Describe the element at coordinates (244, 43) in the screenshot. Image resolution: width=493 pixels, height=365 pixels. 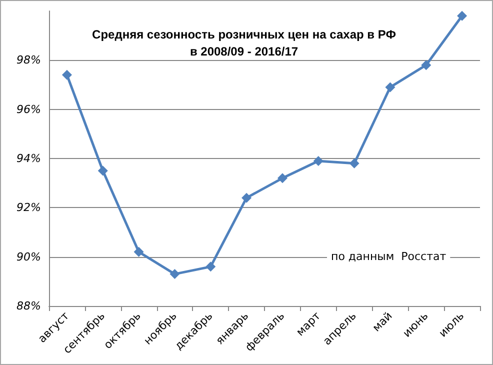
I see `text: Средняя сезонность розничных цен на сахар в РФ в 2008/09 - 2016/17` at that location.